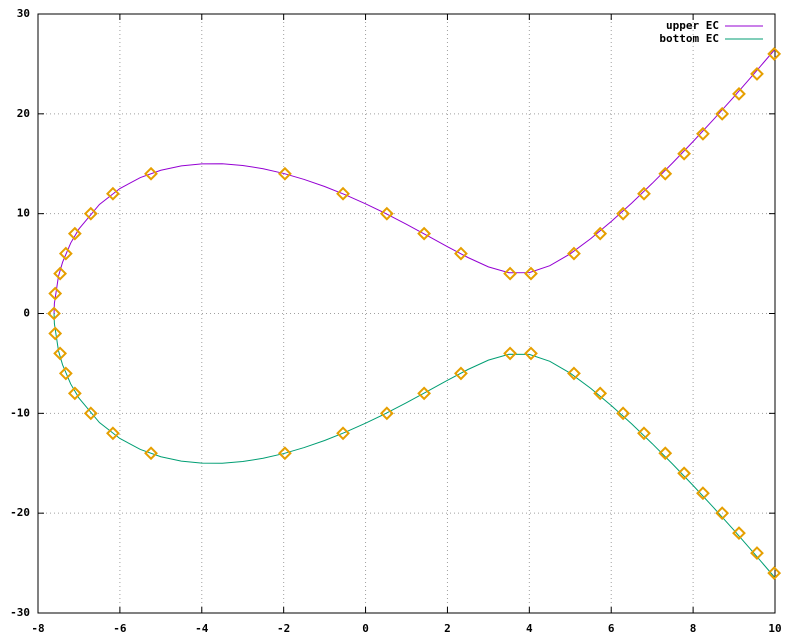 The width and height of the screenshot is (800, 640). Describe the element at coordinates (283, 628) in the screenshot. I see `x-tick-label: -2` at that location.